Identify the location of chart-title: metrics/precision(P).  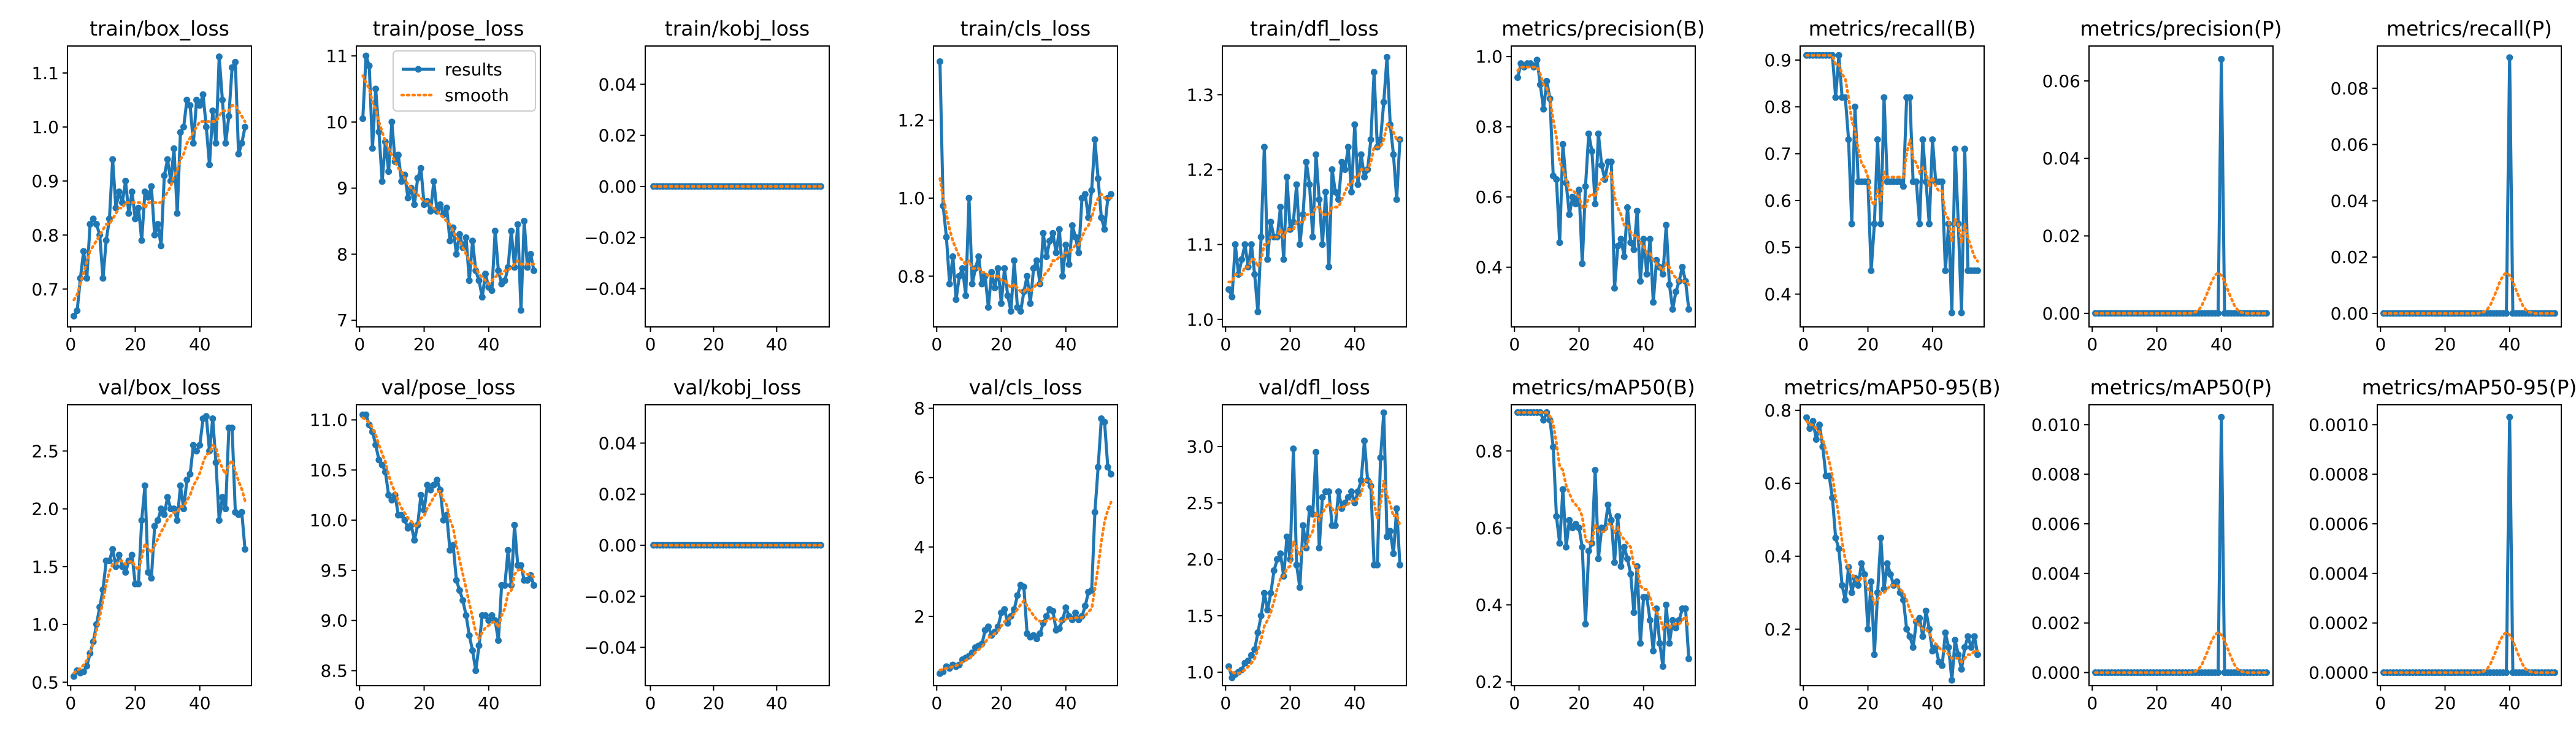
(2181, 28).